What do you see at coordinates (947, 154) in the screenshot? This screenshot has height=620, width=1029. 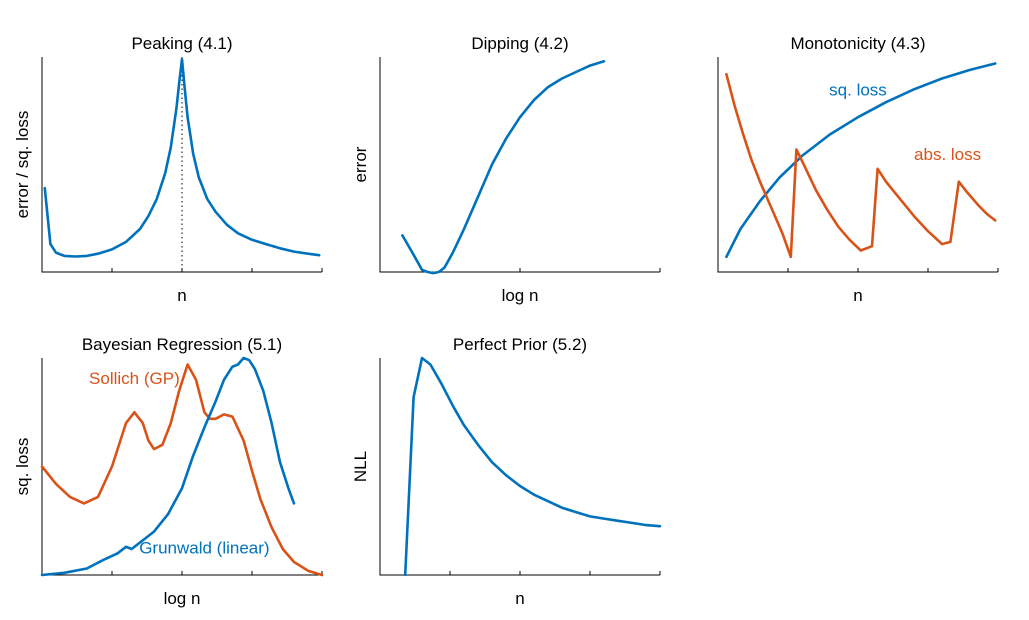 I see `series-annotation: abs. loss` at bounding box center [947, 154].